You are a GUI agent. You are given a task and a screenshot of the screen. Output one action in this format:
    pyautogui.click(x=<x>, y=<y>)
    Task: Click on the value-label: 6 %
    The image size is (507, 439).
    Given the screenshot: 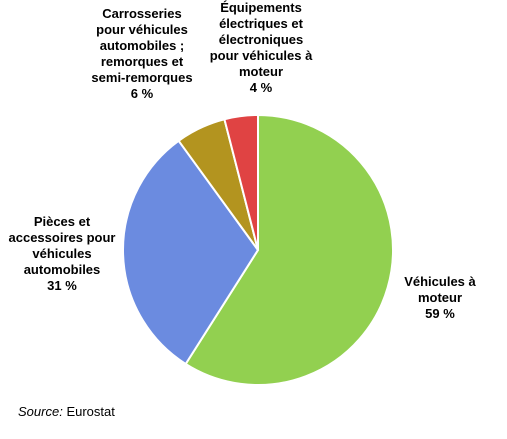 What is the action you would take?
    pyautogui.click(x=142, y=93)
    